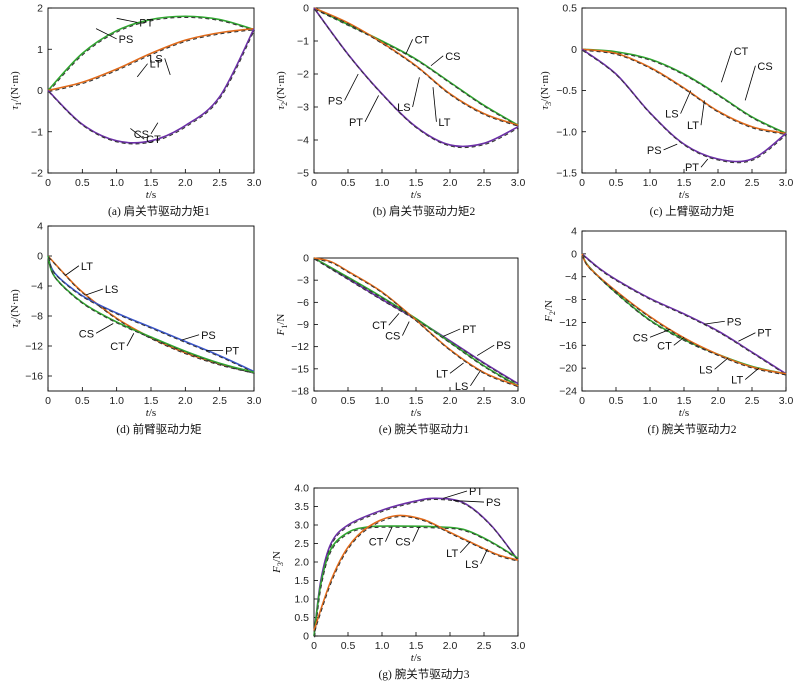 Image resolution: width=800 pixels, height=691 pixels. I want to click on y-tick-label: −1.5, so click(566, 174).